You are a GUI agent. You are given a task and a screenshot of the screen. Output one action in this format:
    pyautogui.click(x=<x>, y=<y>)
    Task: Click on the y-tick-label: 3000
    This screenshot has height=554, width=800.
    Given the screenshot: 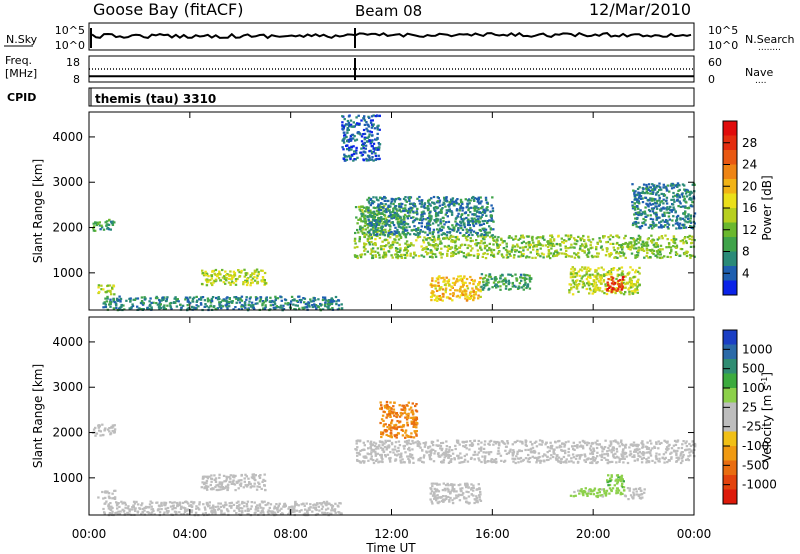 What is the action you would take?
    pyautogui.click(x=67, y=182)
    